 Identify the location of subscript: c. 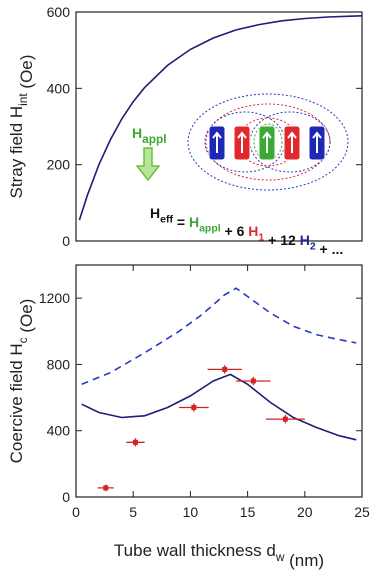
(23, 340).